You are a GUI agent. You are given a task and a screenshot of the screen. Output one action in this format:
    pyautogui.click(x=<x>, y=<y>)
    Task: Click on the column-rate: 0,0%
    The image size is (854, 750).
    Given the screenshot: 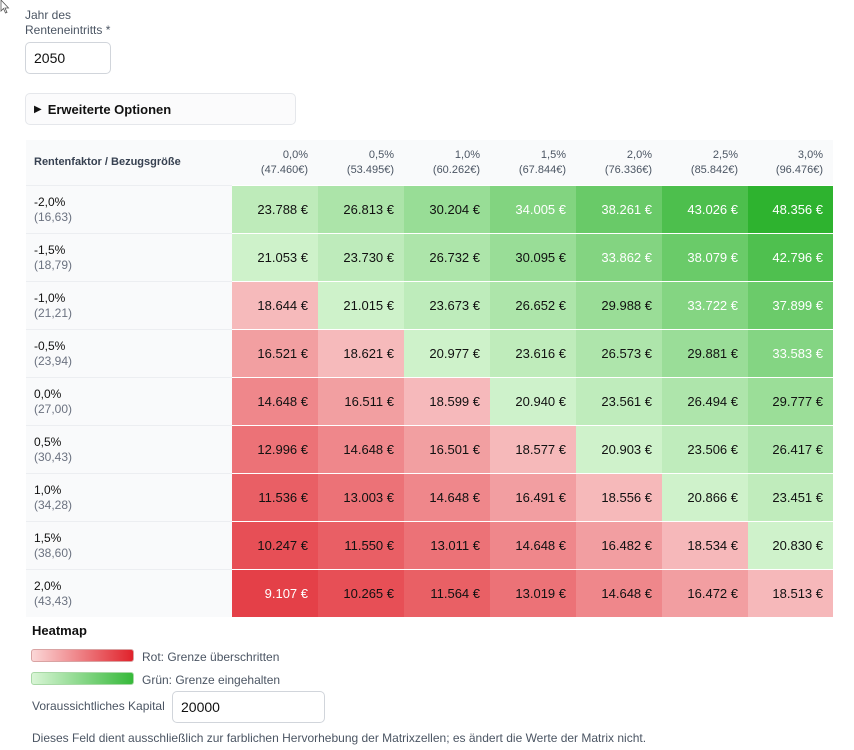 What is the action you would take?
    pyautogui.click(x=295, y=154)
    